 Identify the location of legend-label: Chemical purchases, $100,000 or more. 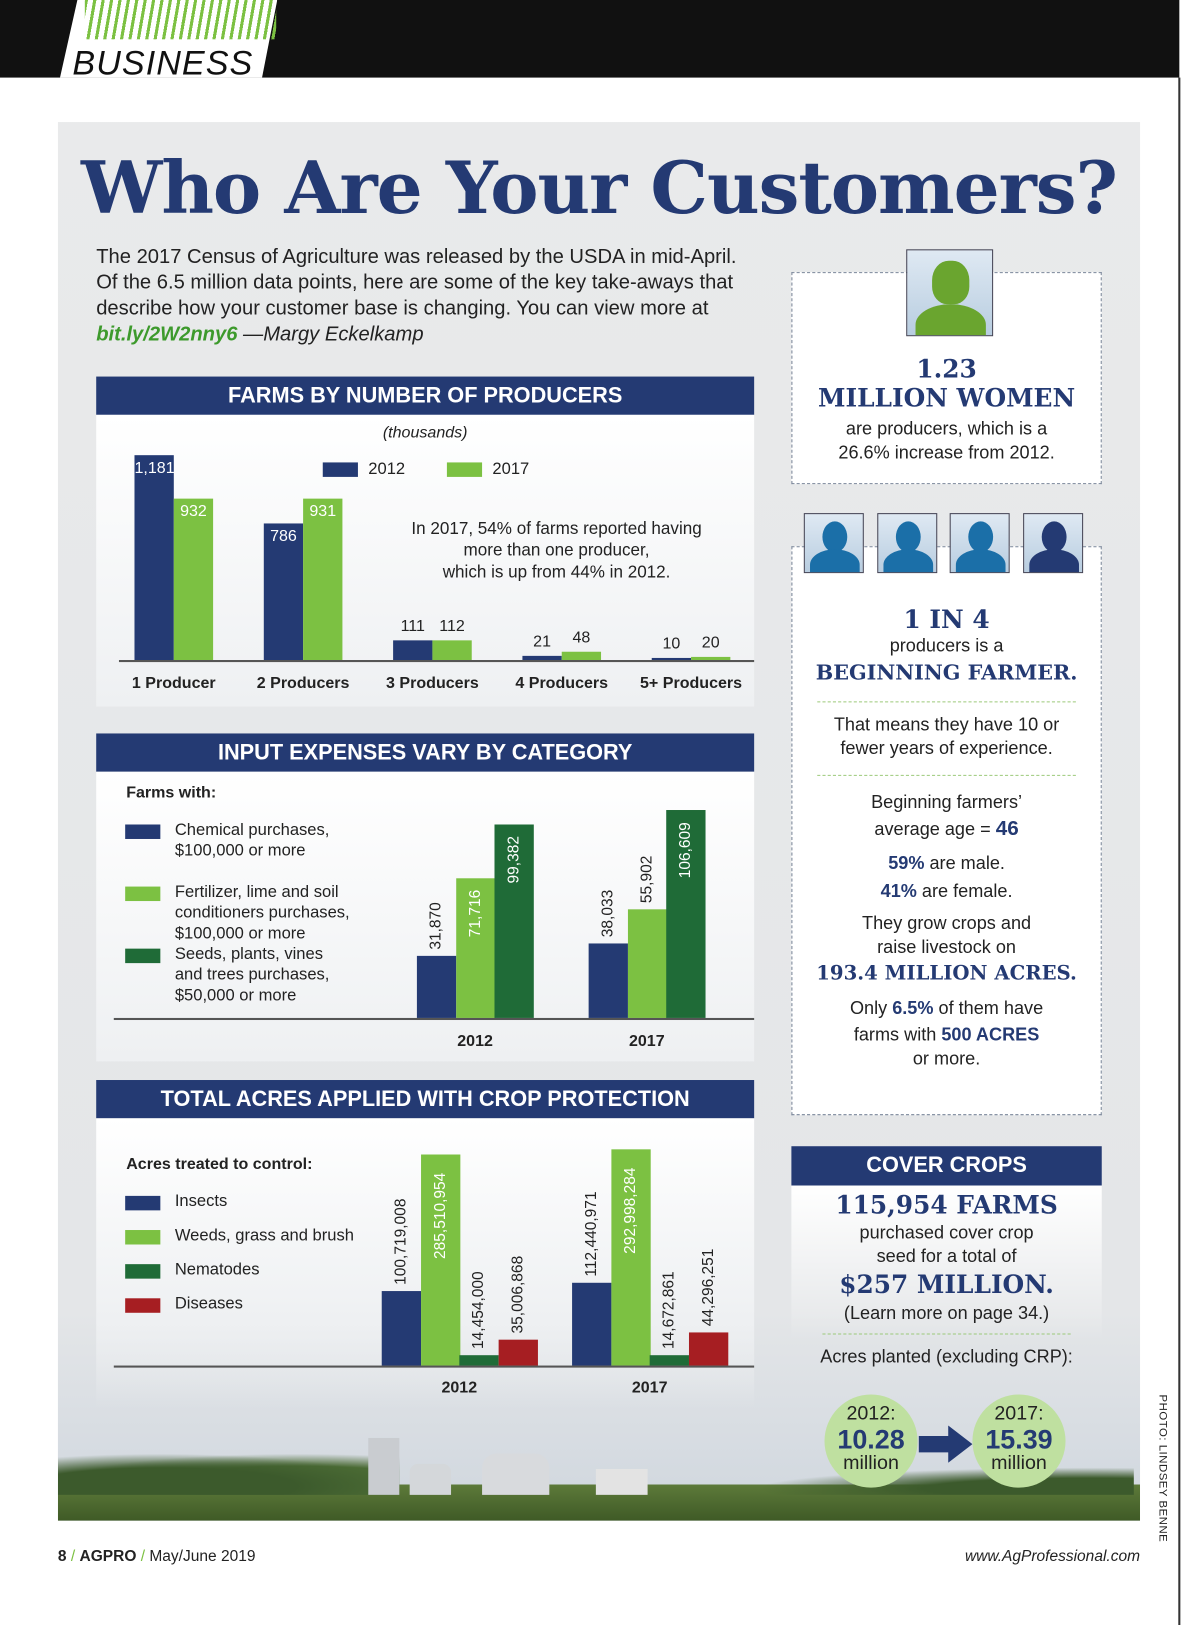
(252, 840).